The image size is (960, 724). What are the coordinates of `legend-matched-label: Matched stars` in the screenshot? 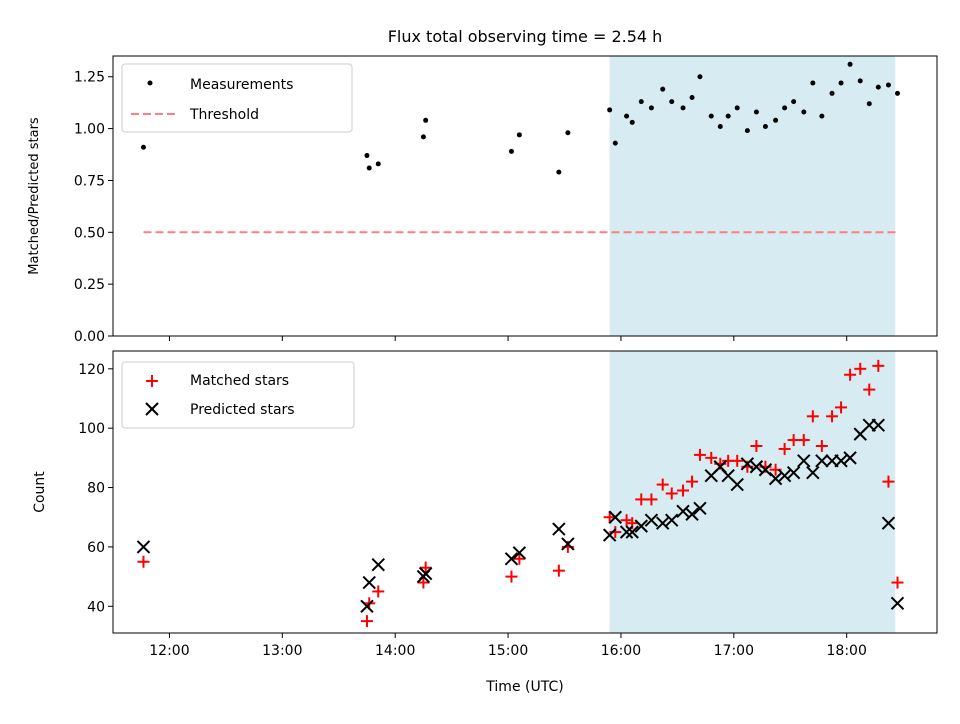 It's located at (239, 381).